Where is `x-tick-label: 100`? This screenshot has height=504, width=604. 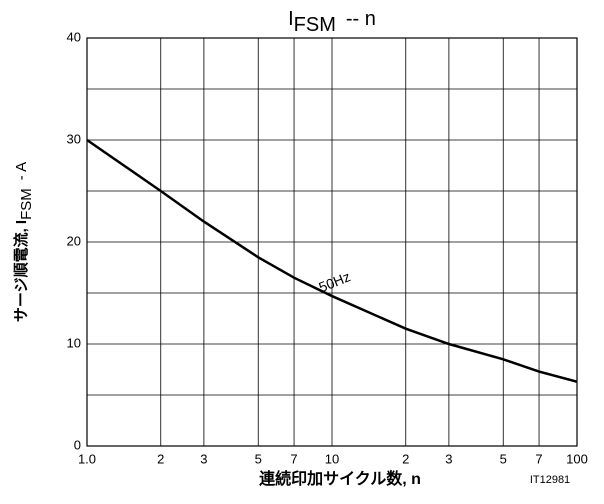 x-tick-label: 100 is located at coordinates (577, 458).